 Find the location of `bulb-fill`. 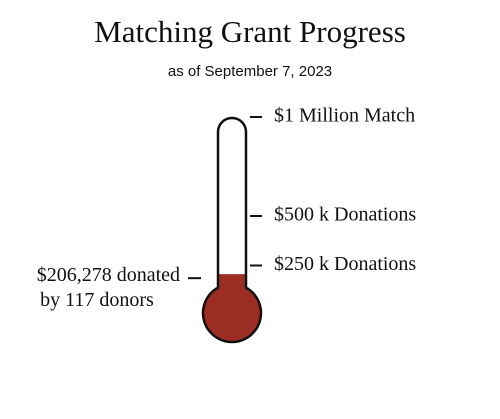

bulb-fill is located at coordinates (232, 313).